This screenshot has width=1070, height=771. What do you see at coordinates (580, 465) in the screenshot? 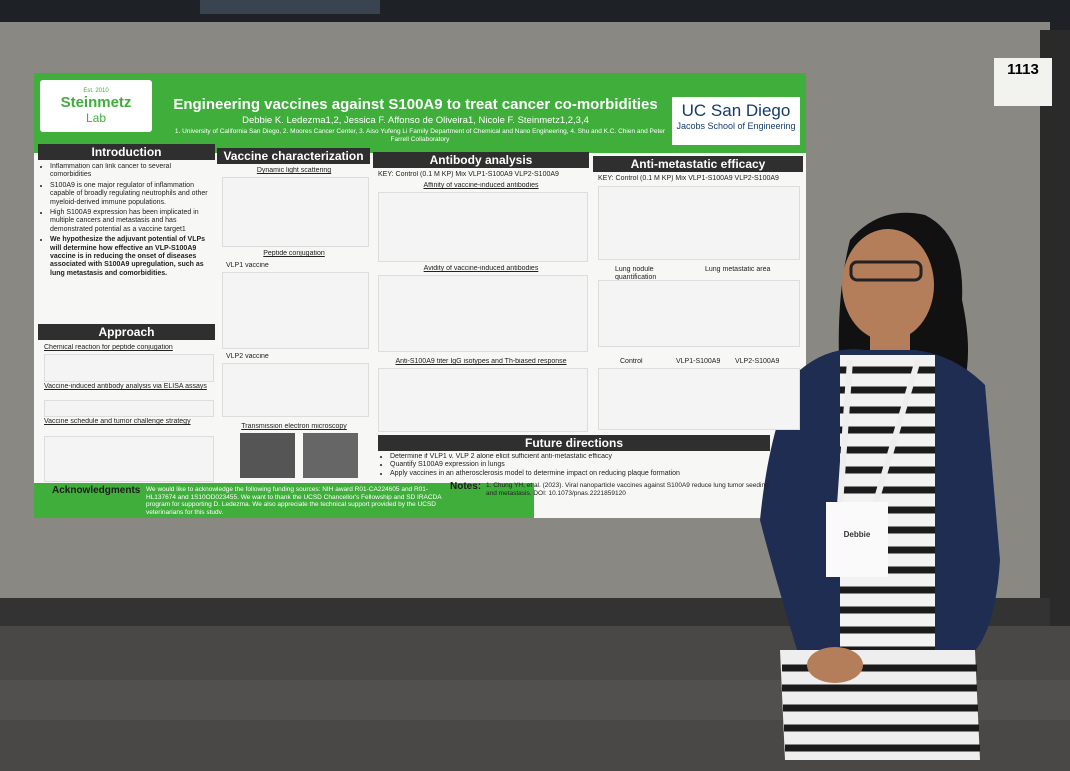
I see `bullet: Quantify S100A9 expression in lungs` at bounding box center [580, 465].